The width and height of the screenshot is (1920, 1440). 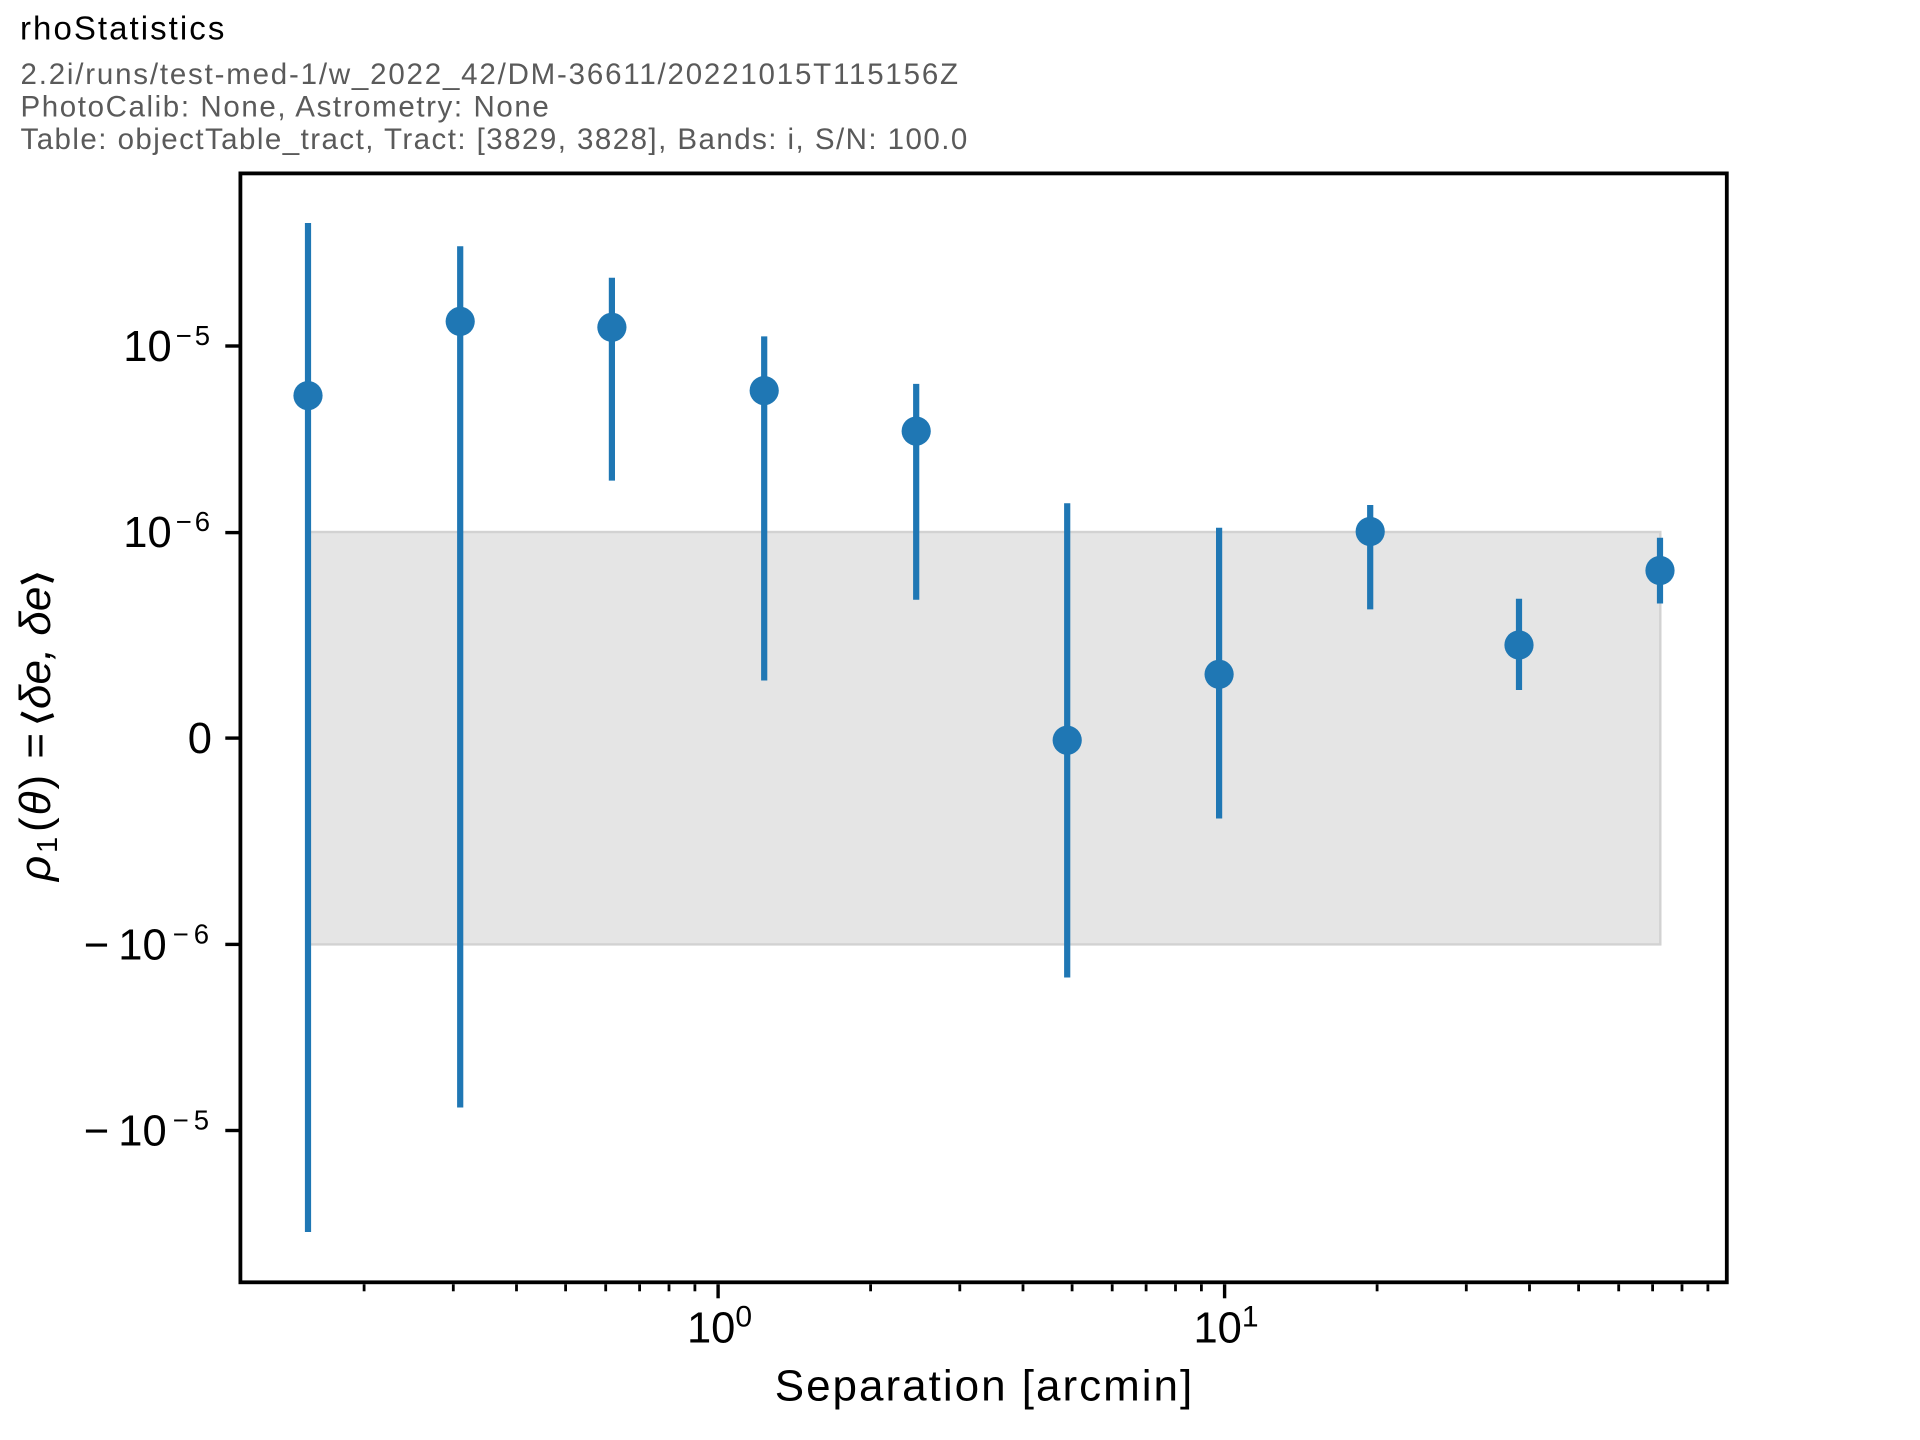 What do you see at coordinates (200, 739) in the screenshot?
I see `svg-text: 0` at bounding box center [200, 739].